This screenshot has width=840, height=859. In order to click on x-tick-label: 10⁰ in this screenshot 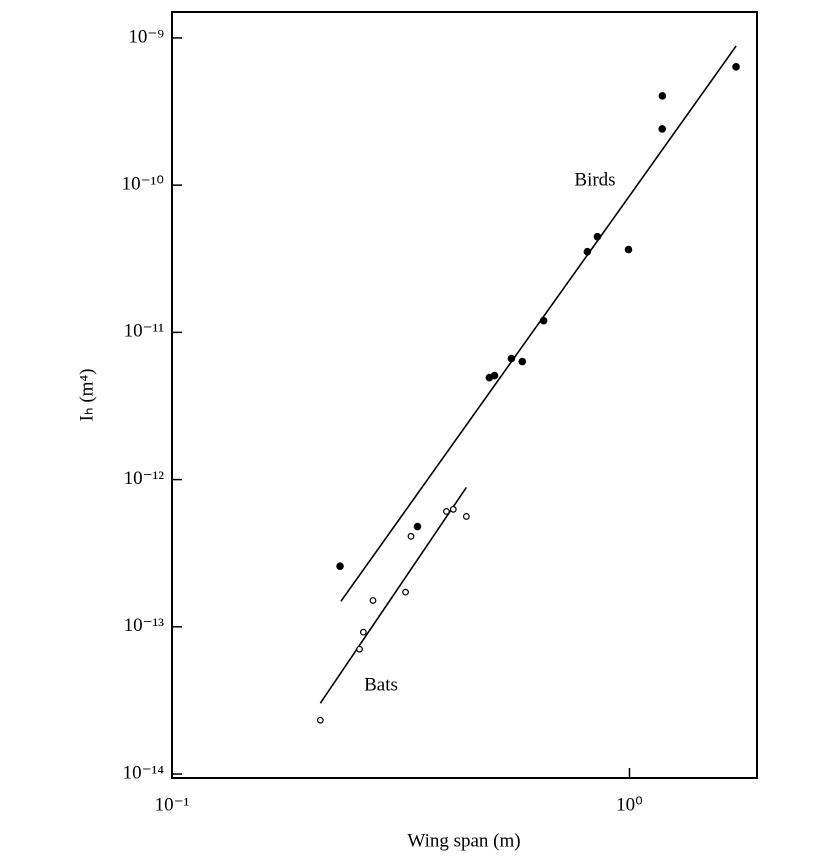, I will do `click(629, 804)`.